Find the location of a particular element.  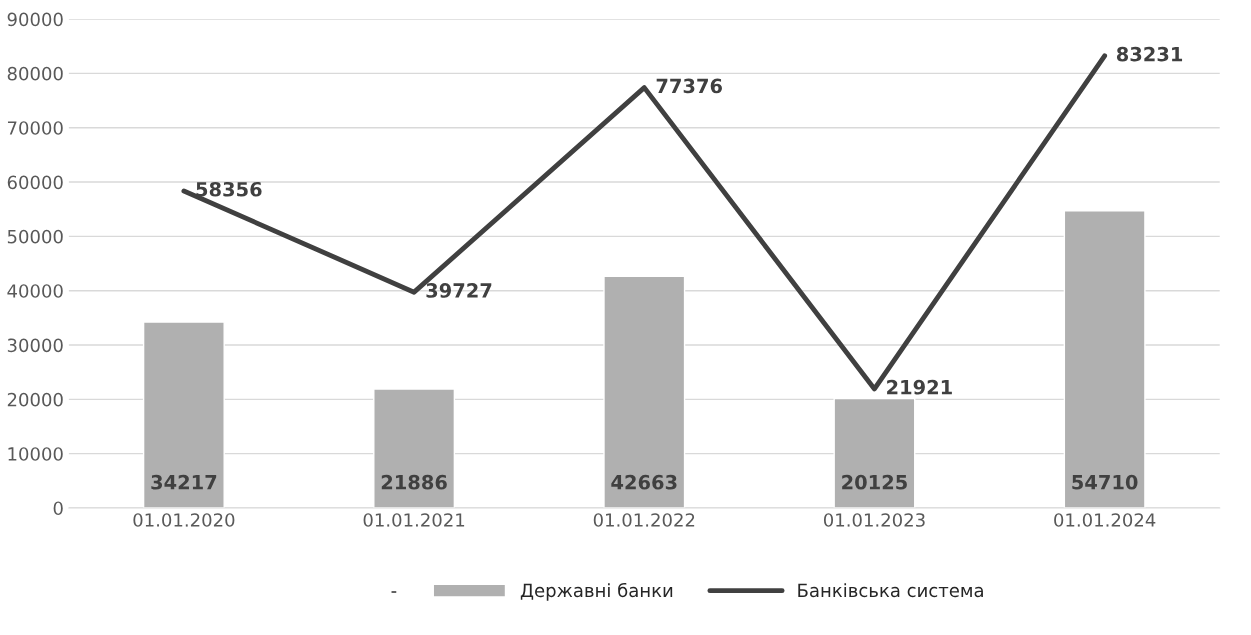

y-tick-label: 70000 is located at coordinates (35, 128).